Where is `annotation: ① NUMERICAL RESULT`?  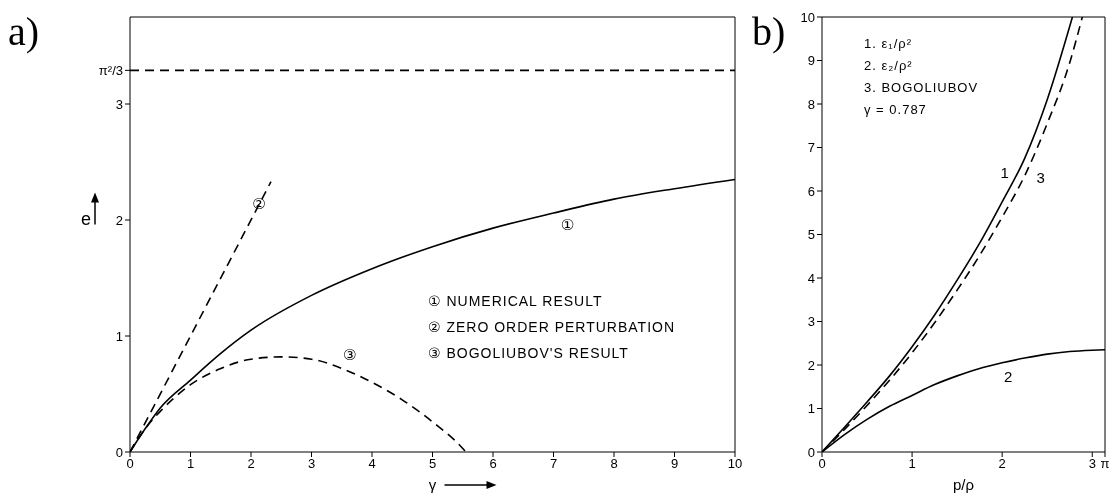 annotation: ① NUMERICAL RESULT is located at coordinates (515, 301).